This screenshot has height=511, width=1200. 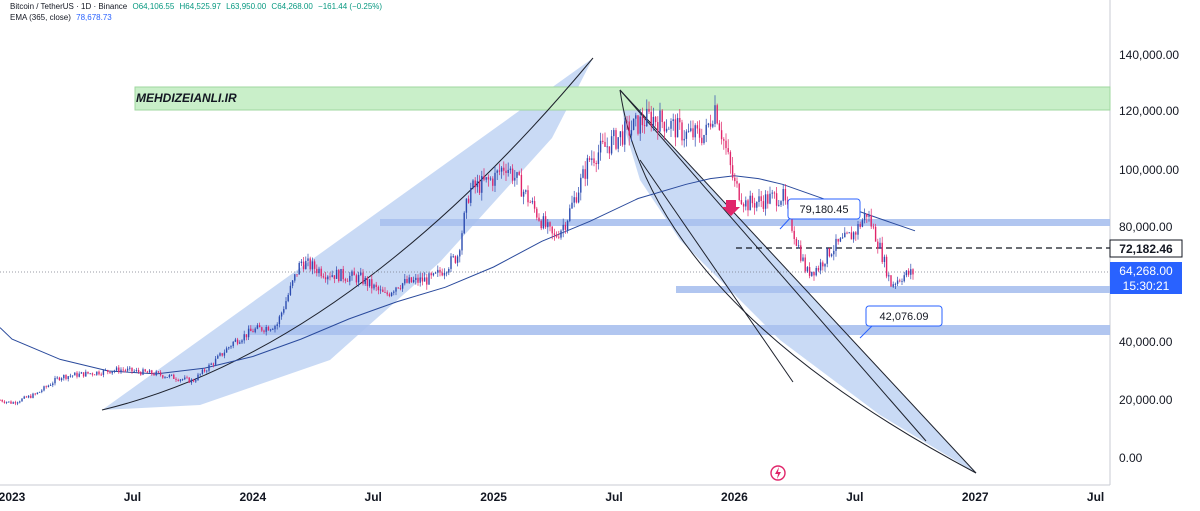 I want to click on mid-support-zone, so click(x=893, y=289).